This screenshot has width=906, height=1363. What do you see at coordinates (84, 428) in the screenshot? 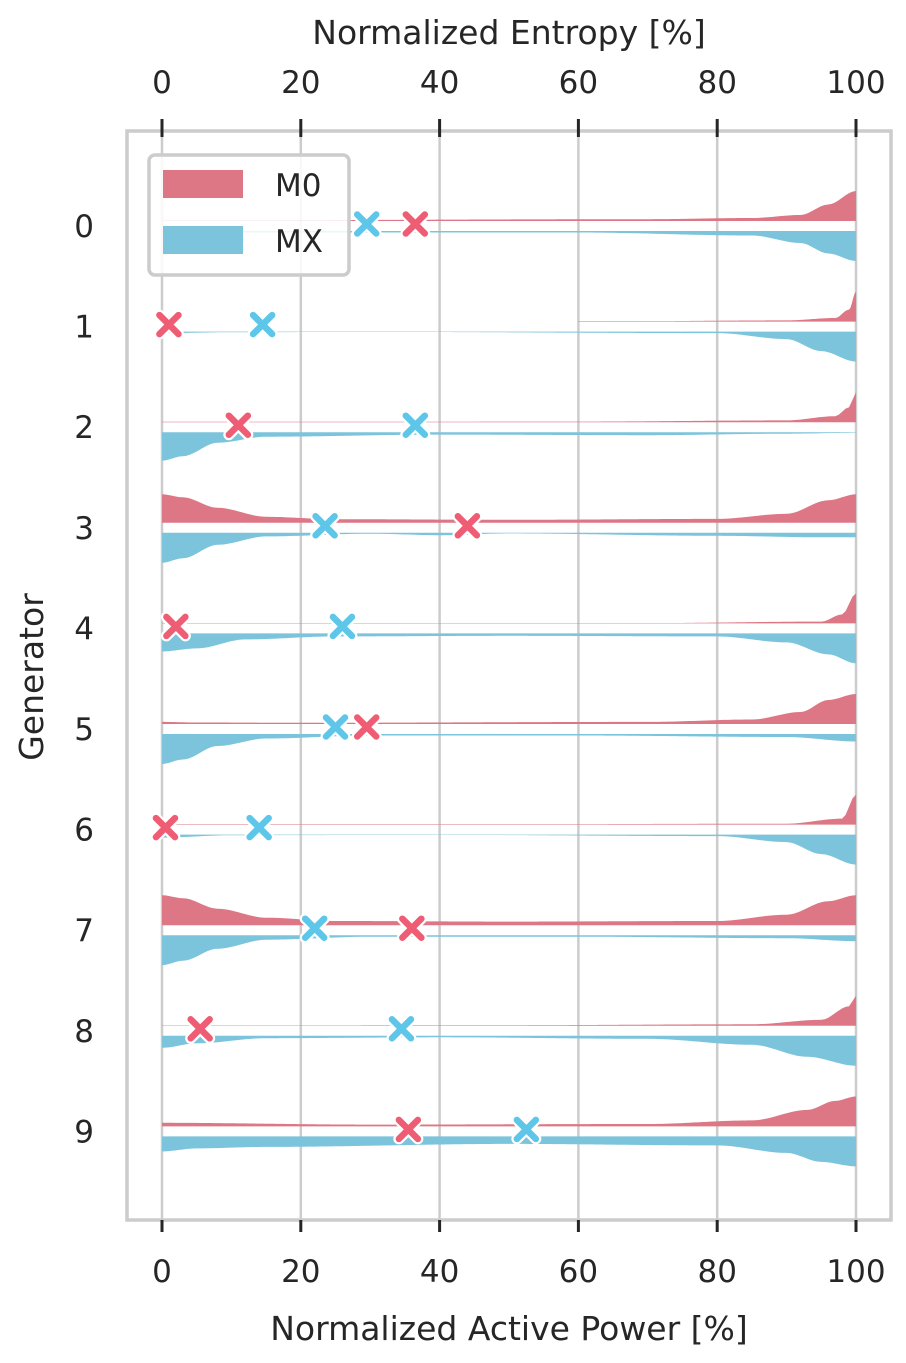
I see `ytick-label-gen-2: 2` at bounding box center [84, 428].